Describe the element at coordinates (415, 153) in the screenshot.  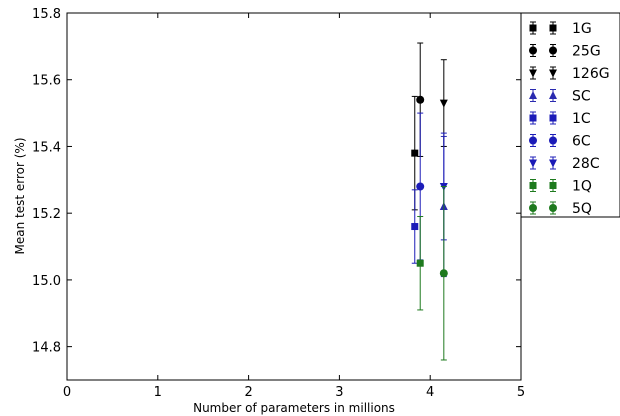
I see `data-point-1g` at that location.